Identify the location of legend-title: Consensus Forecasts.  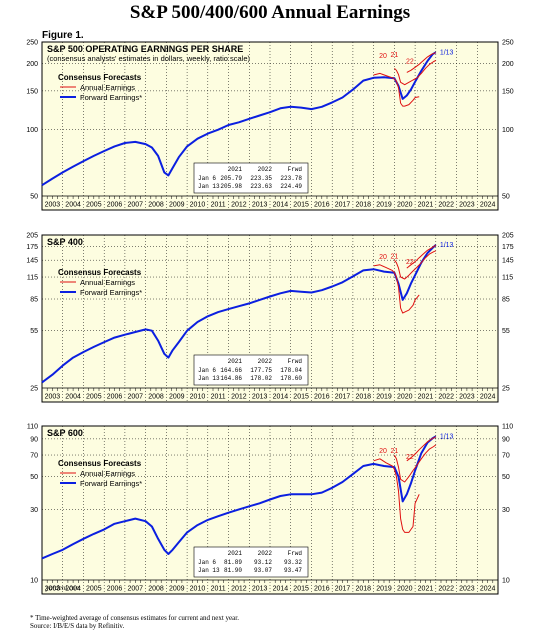
(100, 272).